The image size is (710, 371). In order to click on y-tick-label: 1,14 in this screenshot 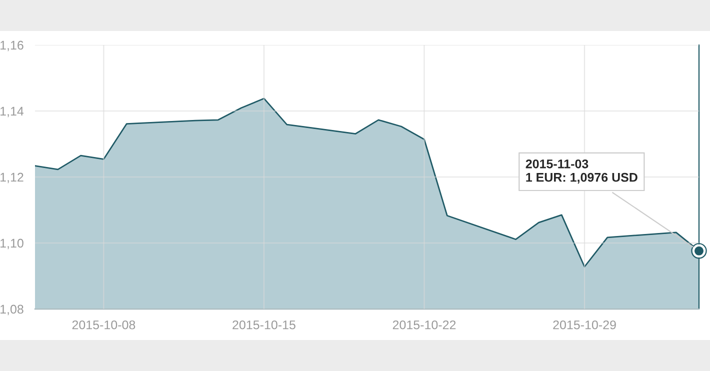, I will do `click(12, 112)`.